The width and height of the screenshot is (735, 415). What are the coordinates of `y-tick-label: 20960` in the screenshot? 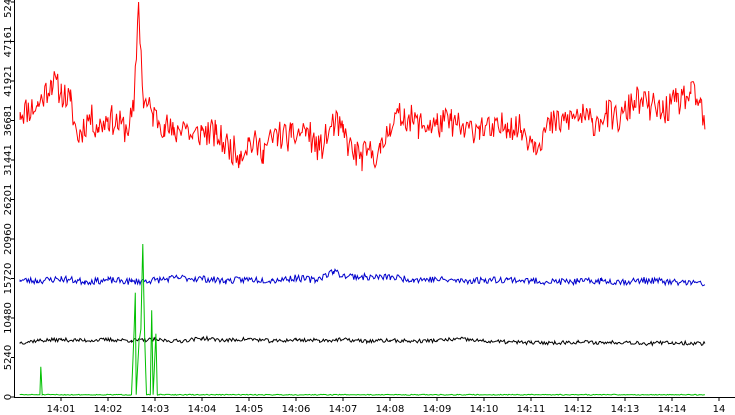 It's located at (8, 239).